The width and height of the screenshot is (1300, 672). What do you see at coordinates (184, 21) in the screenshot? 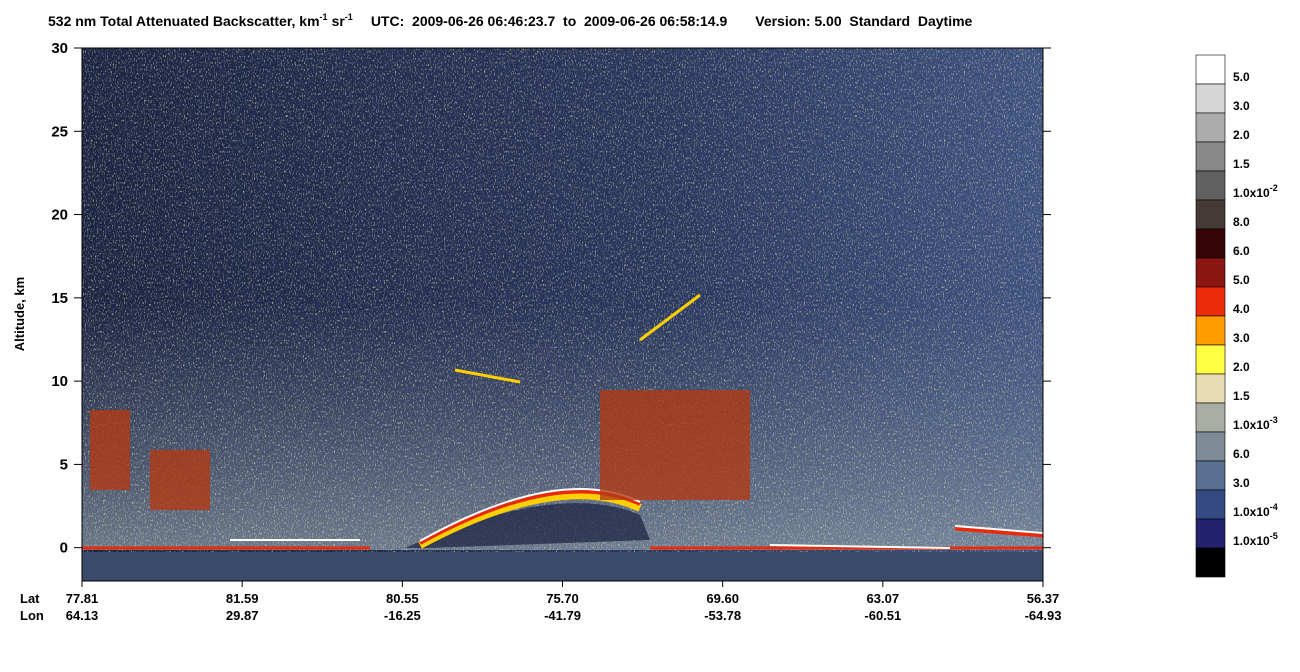
I see `title-part: 532 nm Total Attenuated Backscatter, km` at bounding box center [184, 21].